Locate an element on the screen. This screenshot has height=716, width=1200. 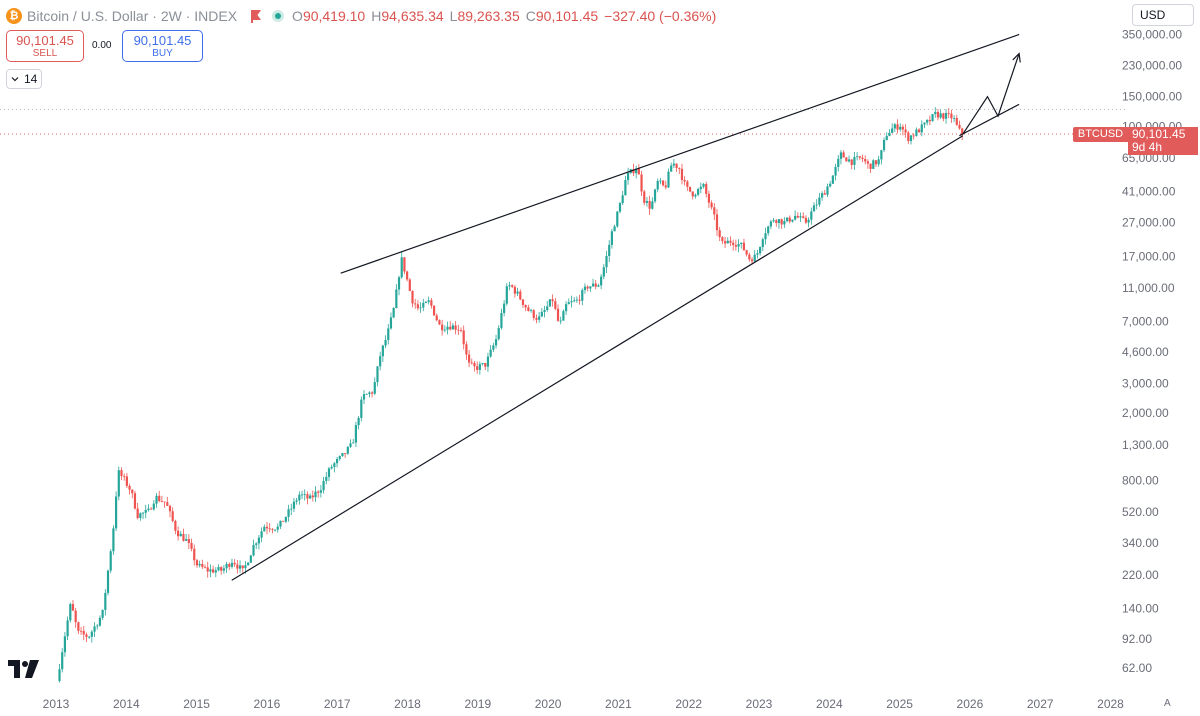
market-status-icon is located at coordinates (278, 16).